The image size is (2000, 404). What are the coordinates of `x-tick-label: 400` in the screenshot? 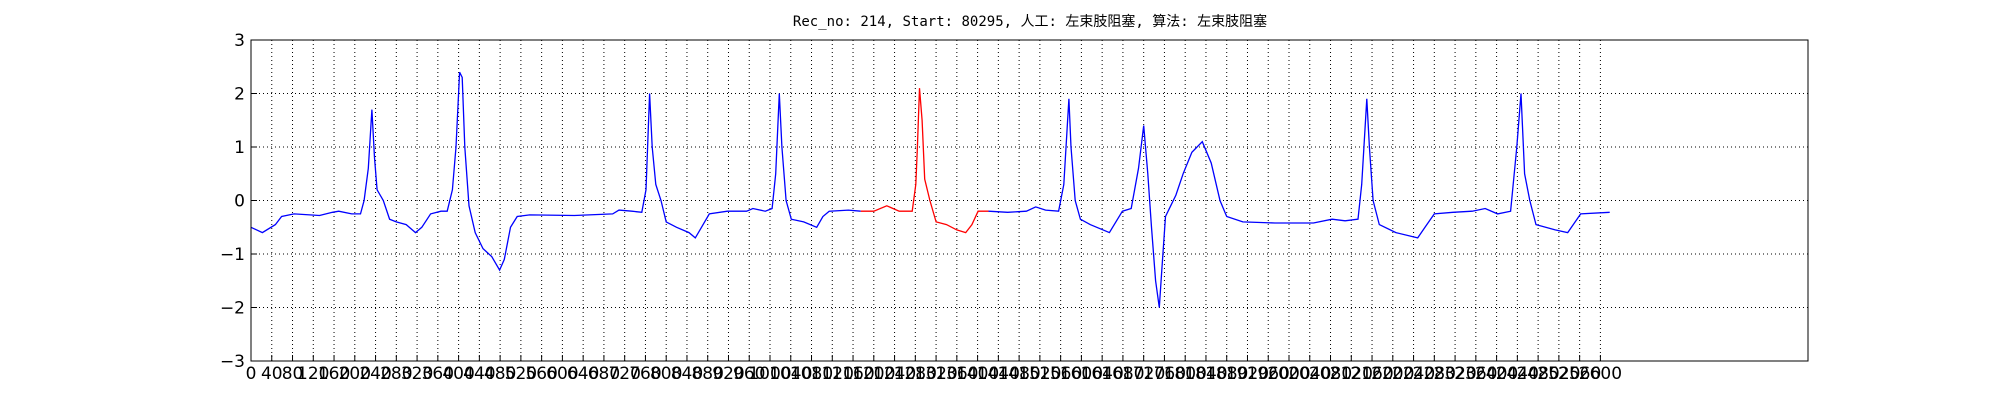 It's located at (458, 374).